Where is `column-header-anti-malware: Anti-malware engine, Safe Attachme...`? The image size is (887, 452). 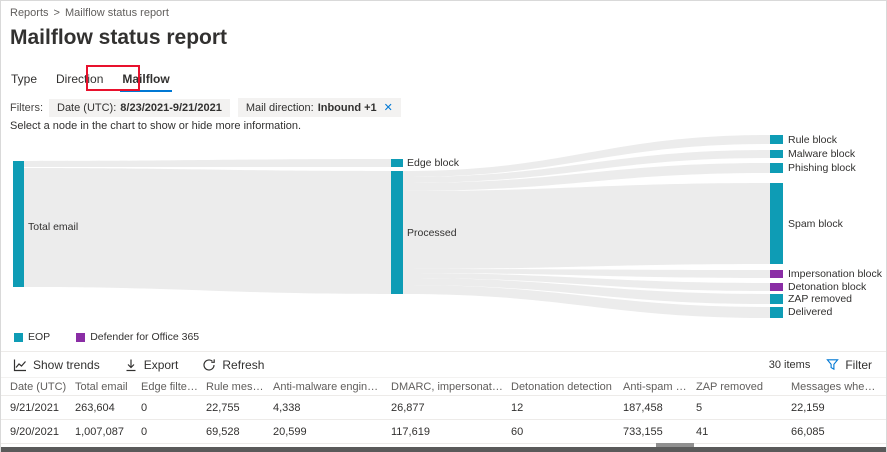
column-header-anti-malware: Anti-malware engine, Safe Attachme... is located at coordinates (332, 386).